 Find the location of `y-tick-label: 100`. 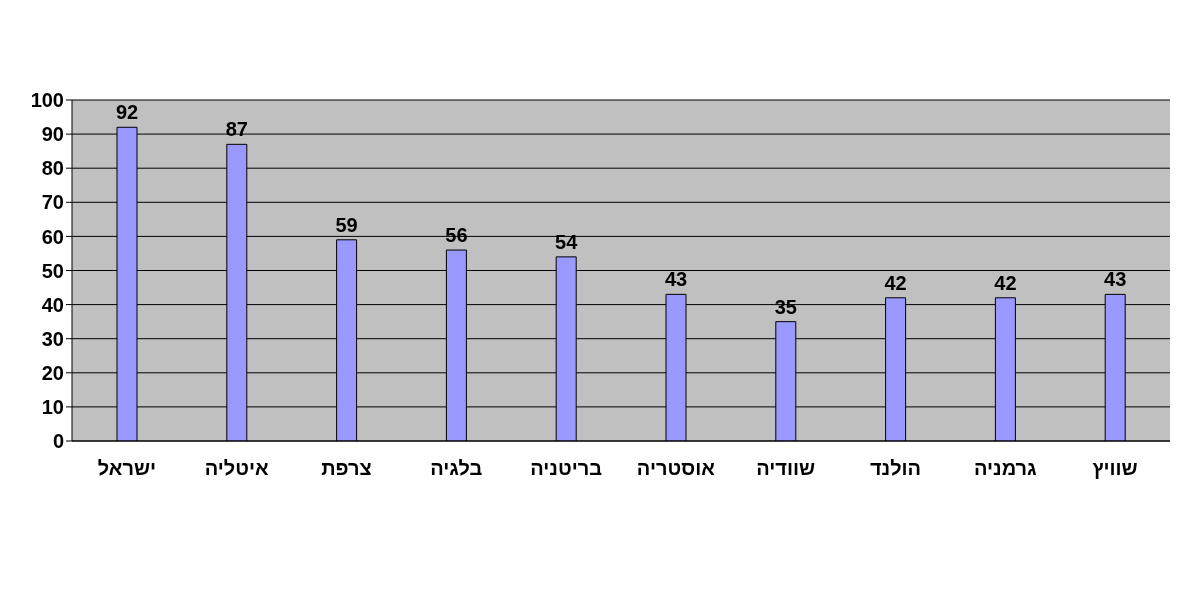

y-tick-label: 100 is located at coordinates (47, 100).